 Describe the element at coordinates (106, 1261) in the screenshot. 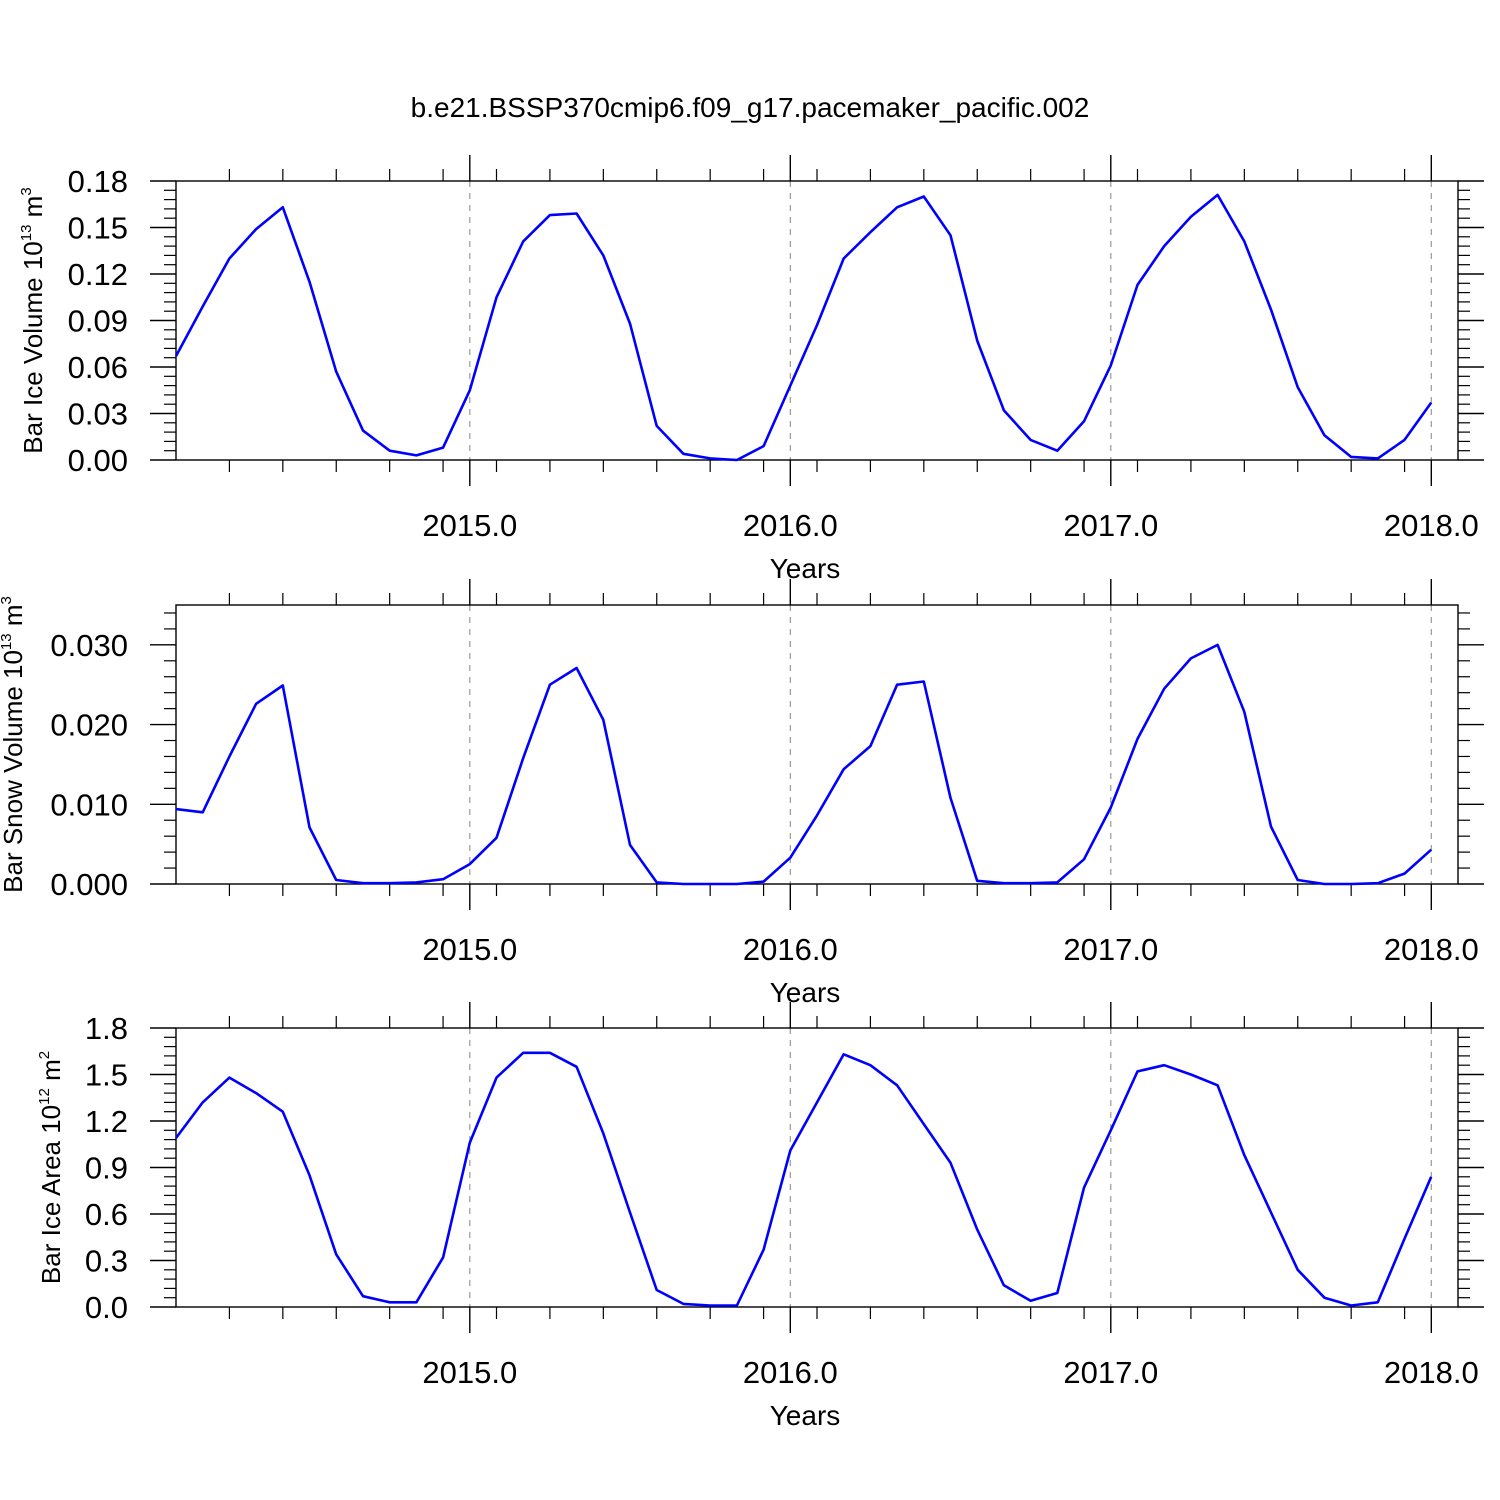

I see `y-tick-label: 0.3` at that location.